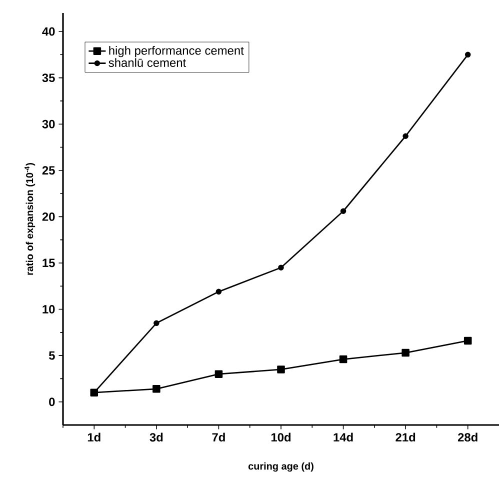 Image resolution: width=499 pixels, height=491 pixels. What do you see at coordinates (94, 437) in the screenshot?
I see `x-tick-label: 1d` at bounding box center [94, 437].